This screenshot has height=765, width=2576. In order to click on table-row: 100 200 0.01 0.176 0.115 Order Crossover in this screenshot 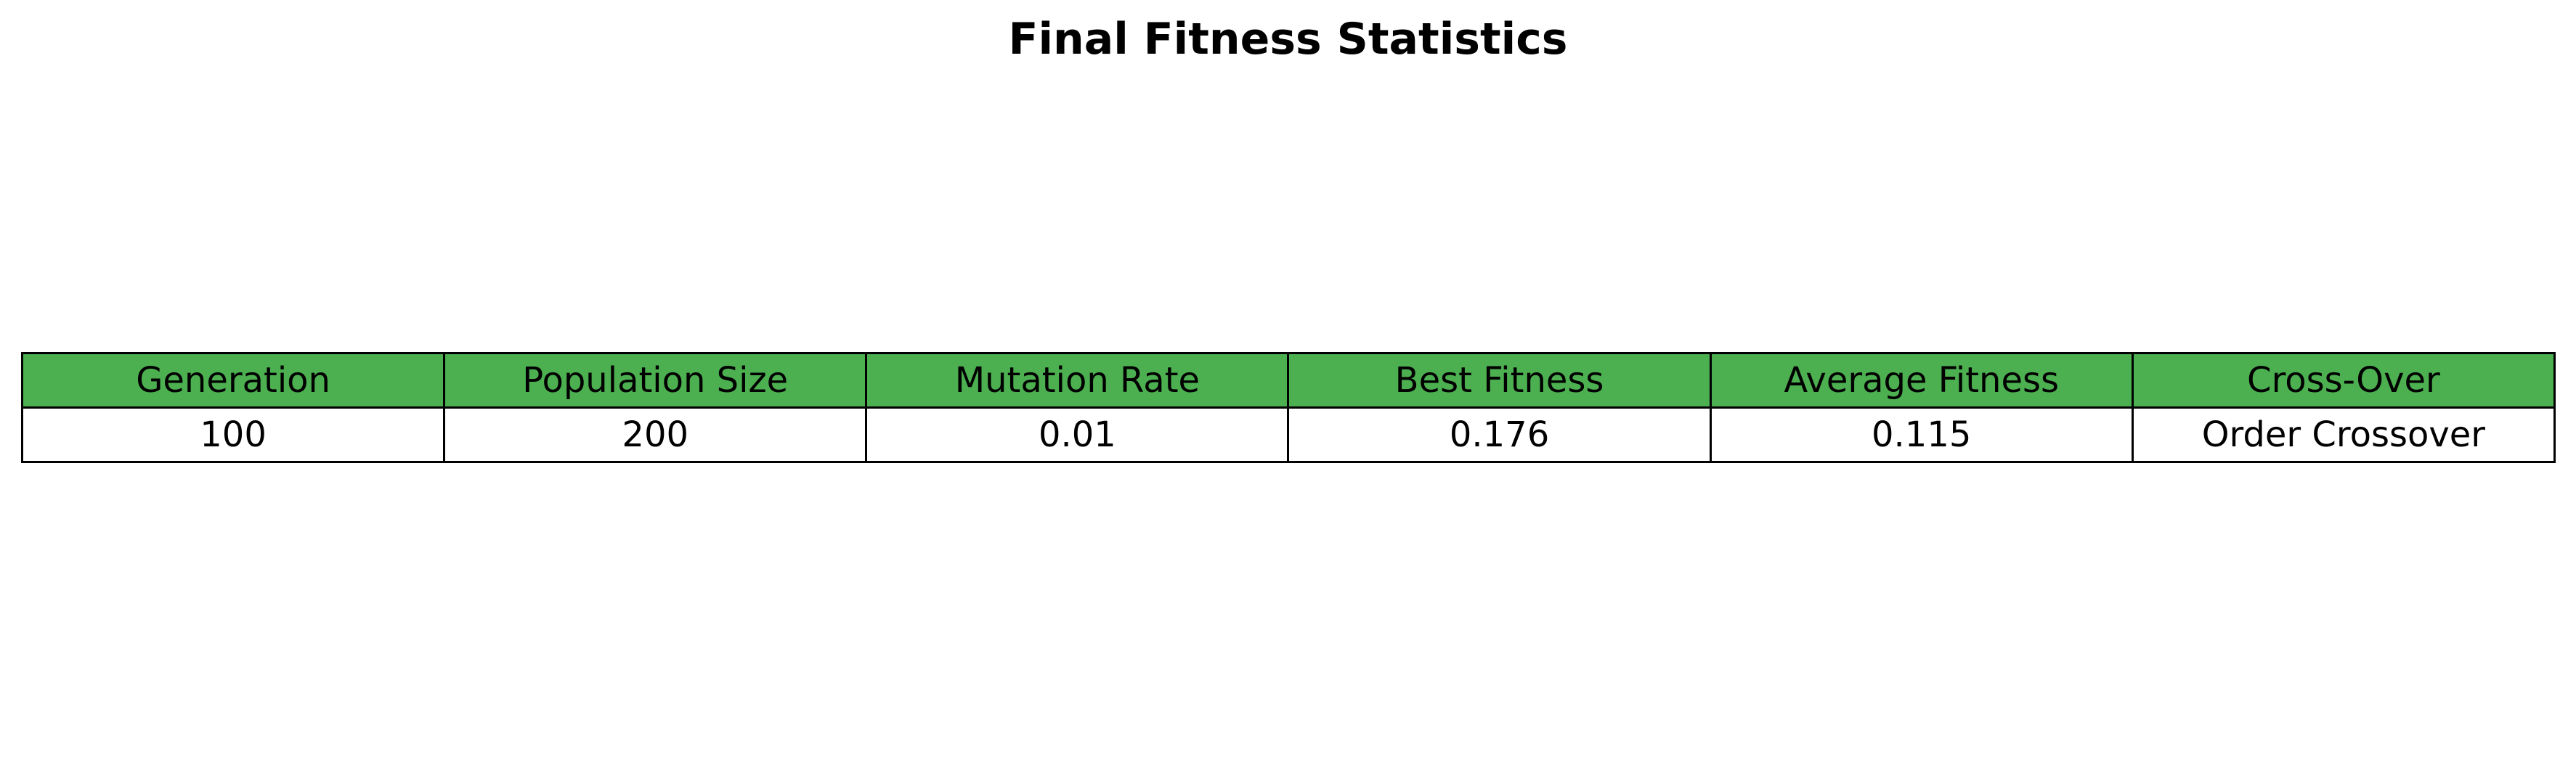, I will do `click(1288, 434)`.